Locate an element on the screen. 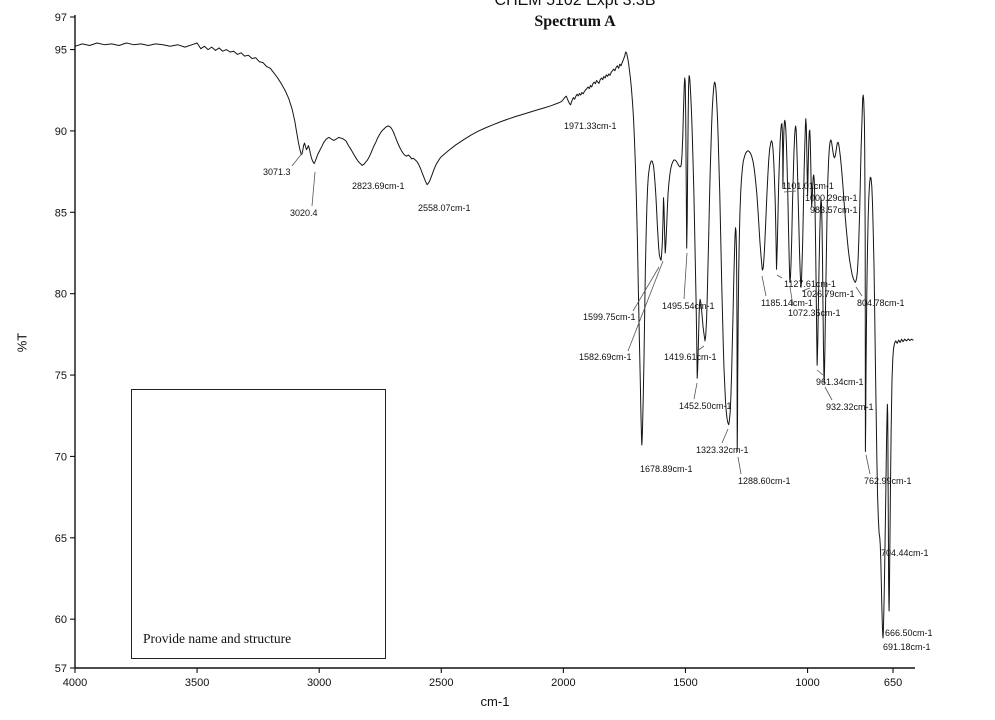 The width and height of the screenshot is (995, 720). x-tick-label: 3500 is located at coordinates (197, 683).